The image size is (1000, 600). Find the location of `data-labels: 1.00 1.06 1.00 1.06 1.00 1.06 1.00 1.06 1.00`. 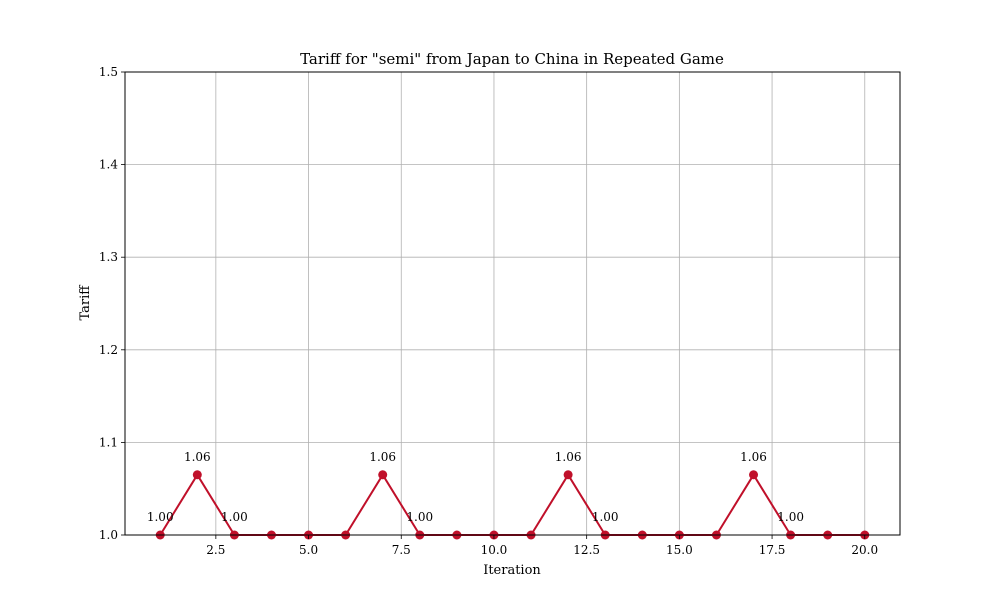

data-labels: 1.00 1.06 1.00 1.06 1.00 1.06 1.00 1.06 1.00 is located at coordinates (475, 487).